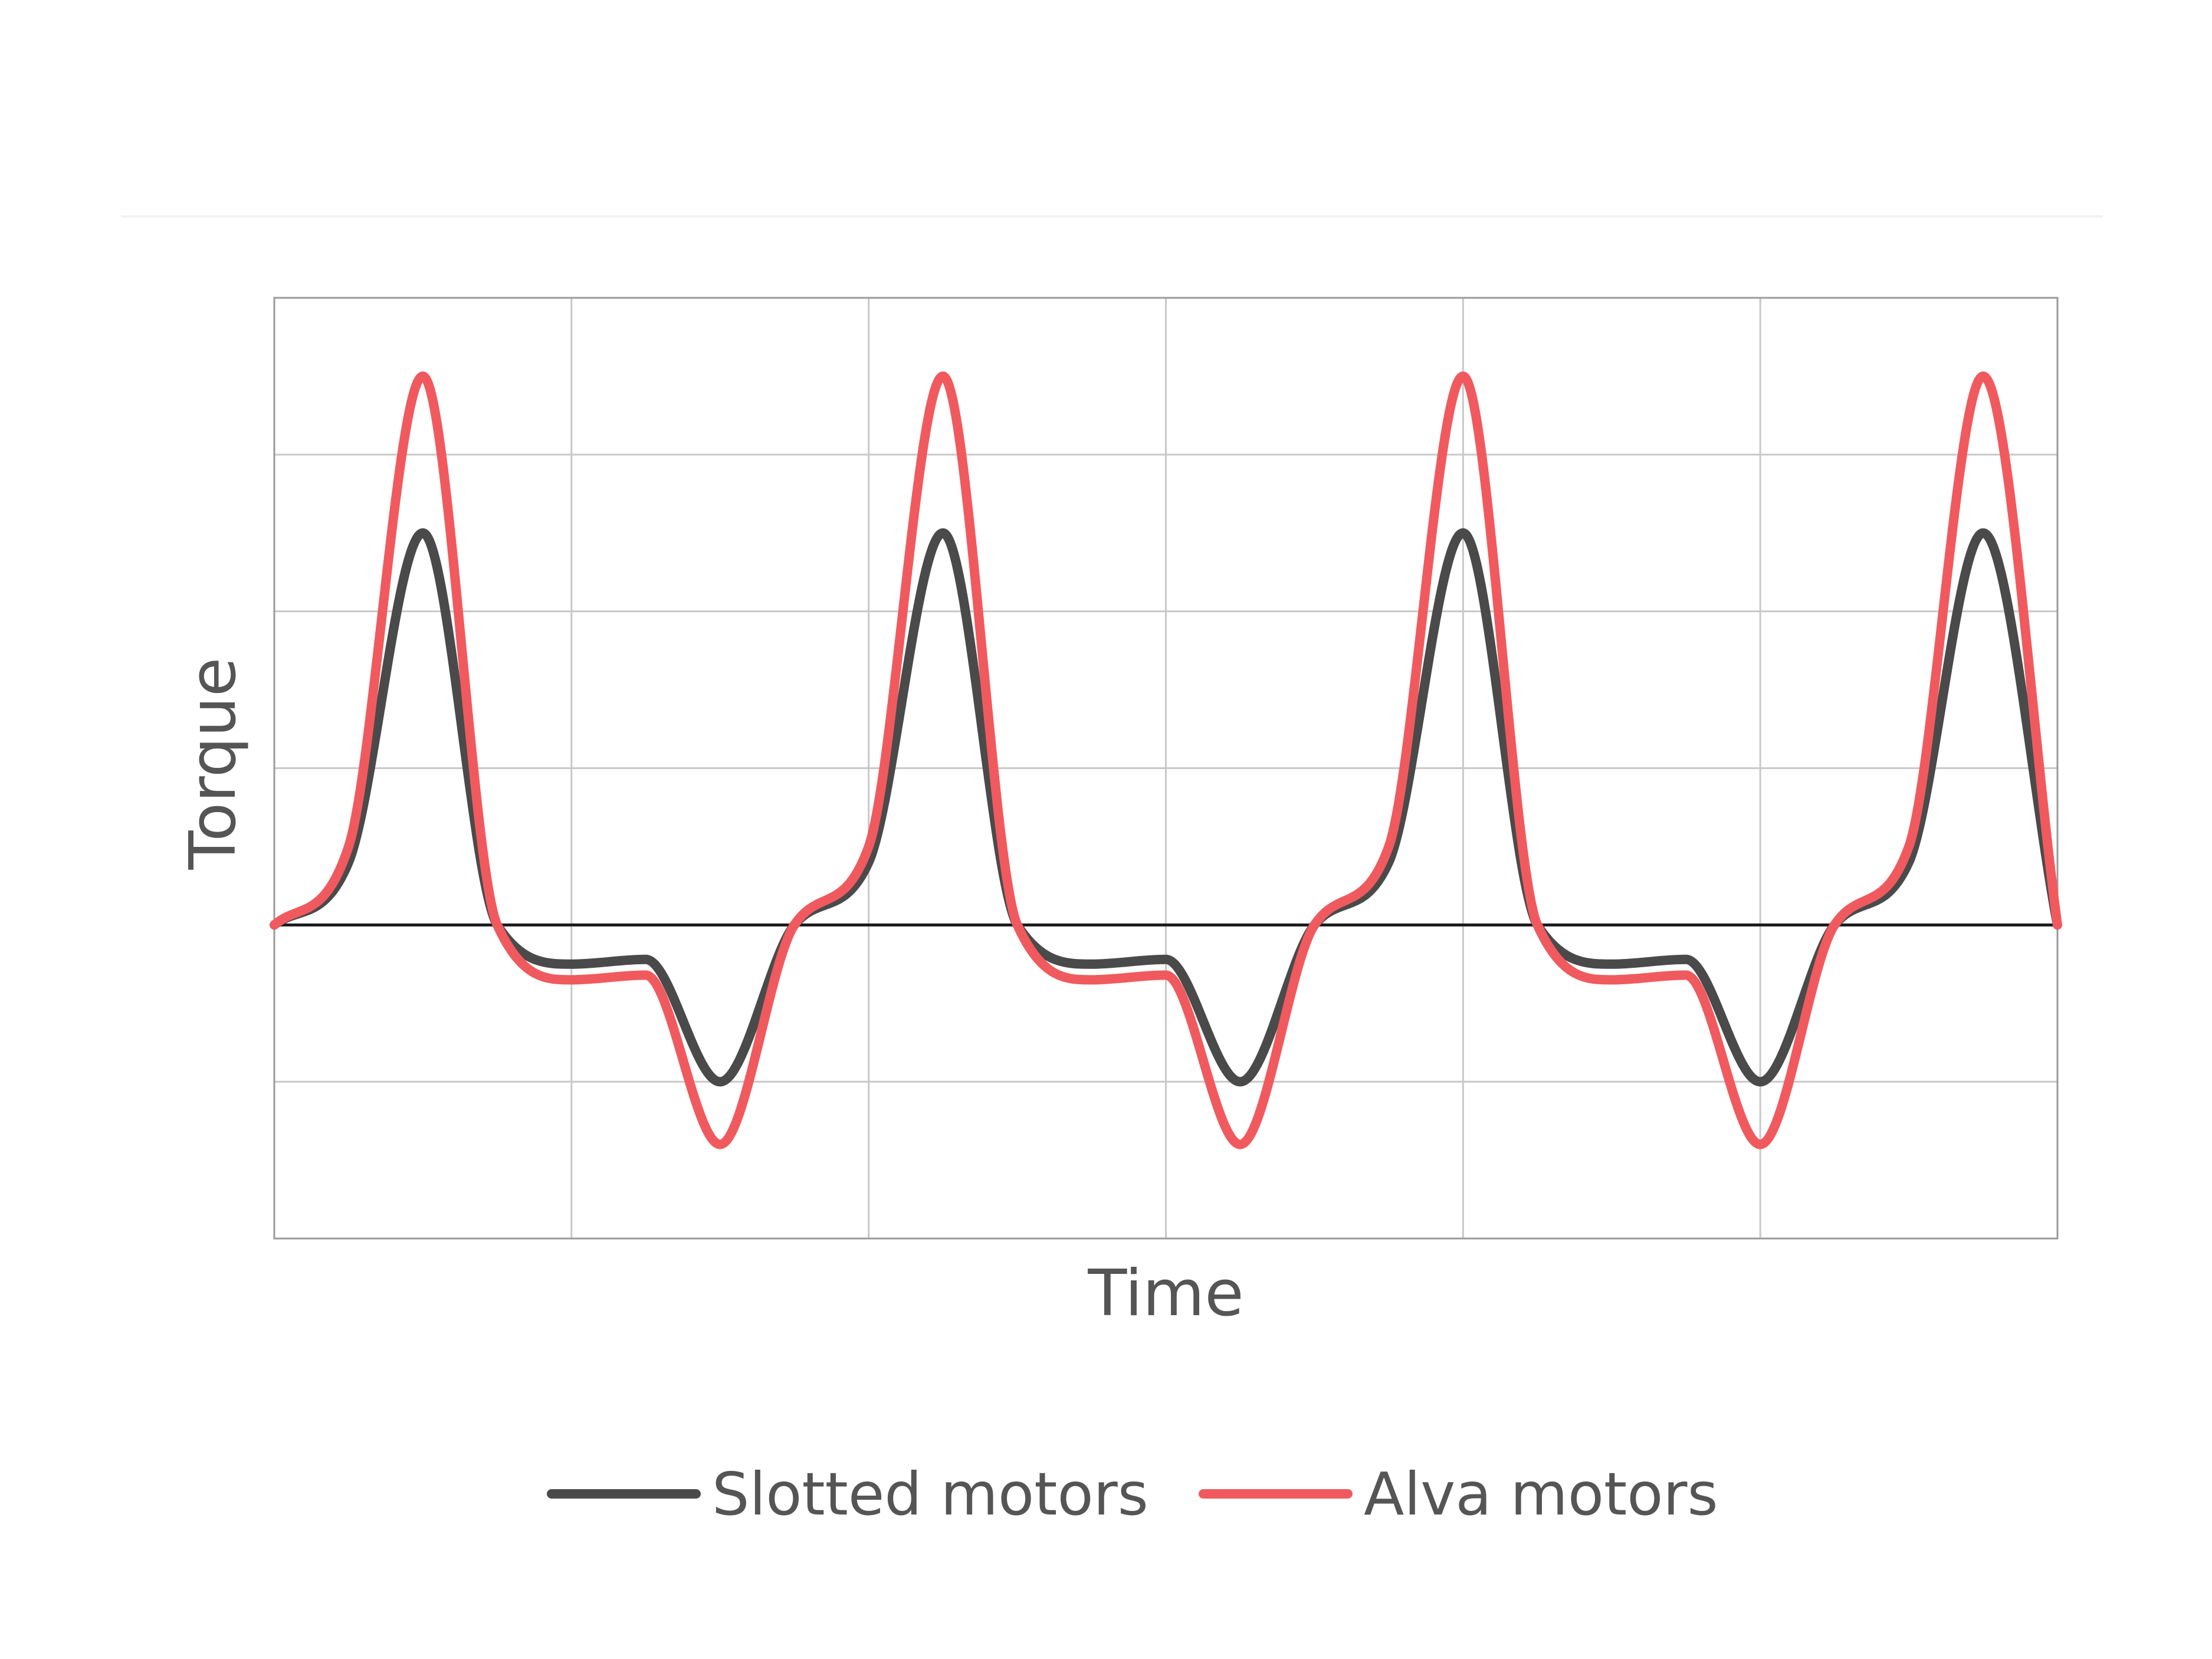 This screenshot has width=2212, height=1659. I want to click on legend-label-alva: Alva motors, so click(1541, 1495).